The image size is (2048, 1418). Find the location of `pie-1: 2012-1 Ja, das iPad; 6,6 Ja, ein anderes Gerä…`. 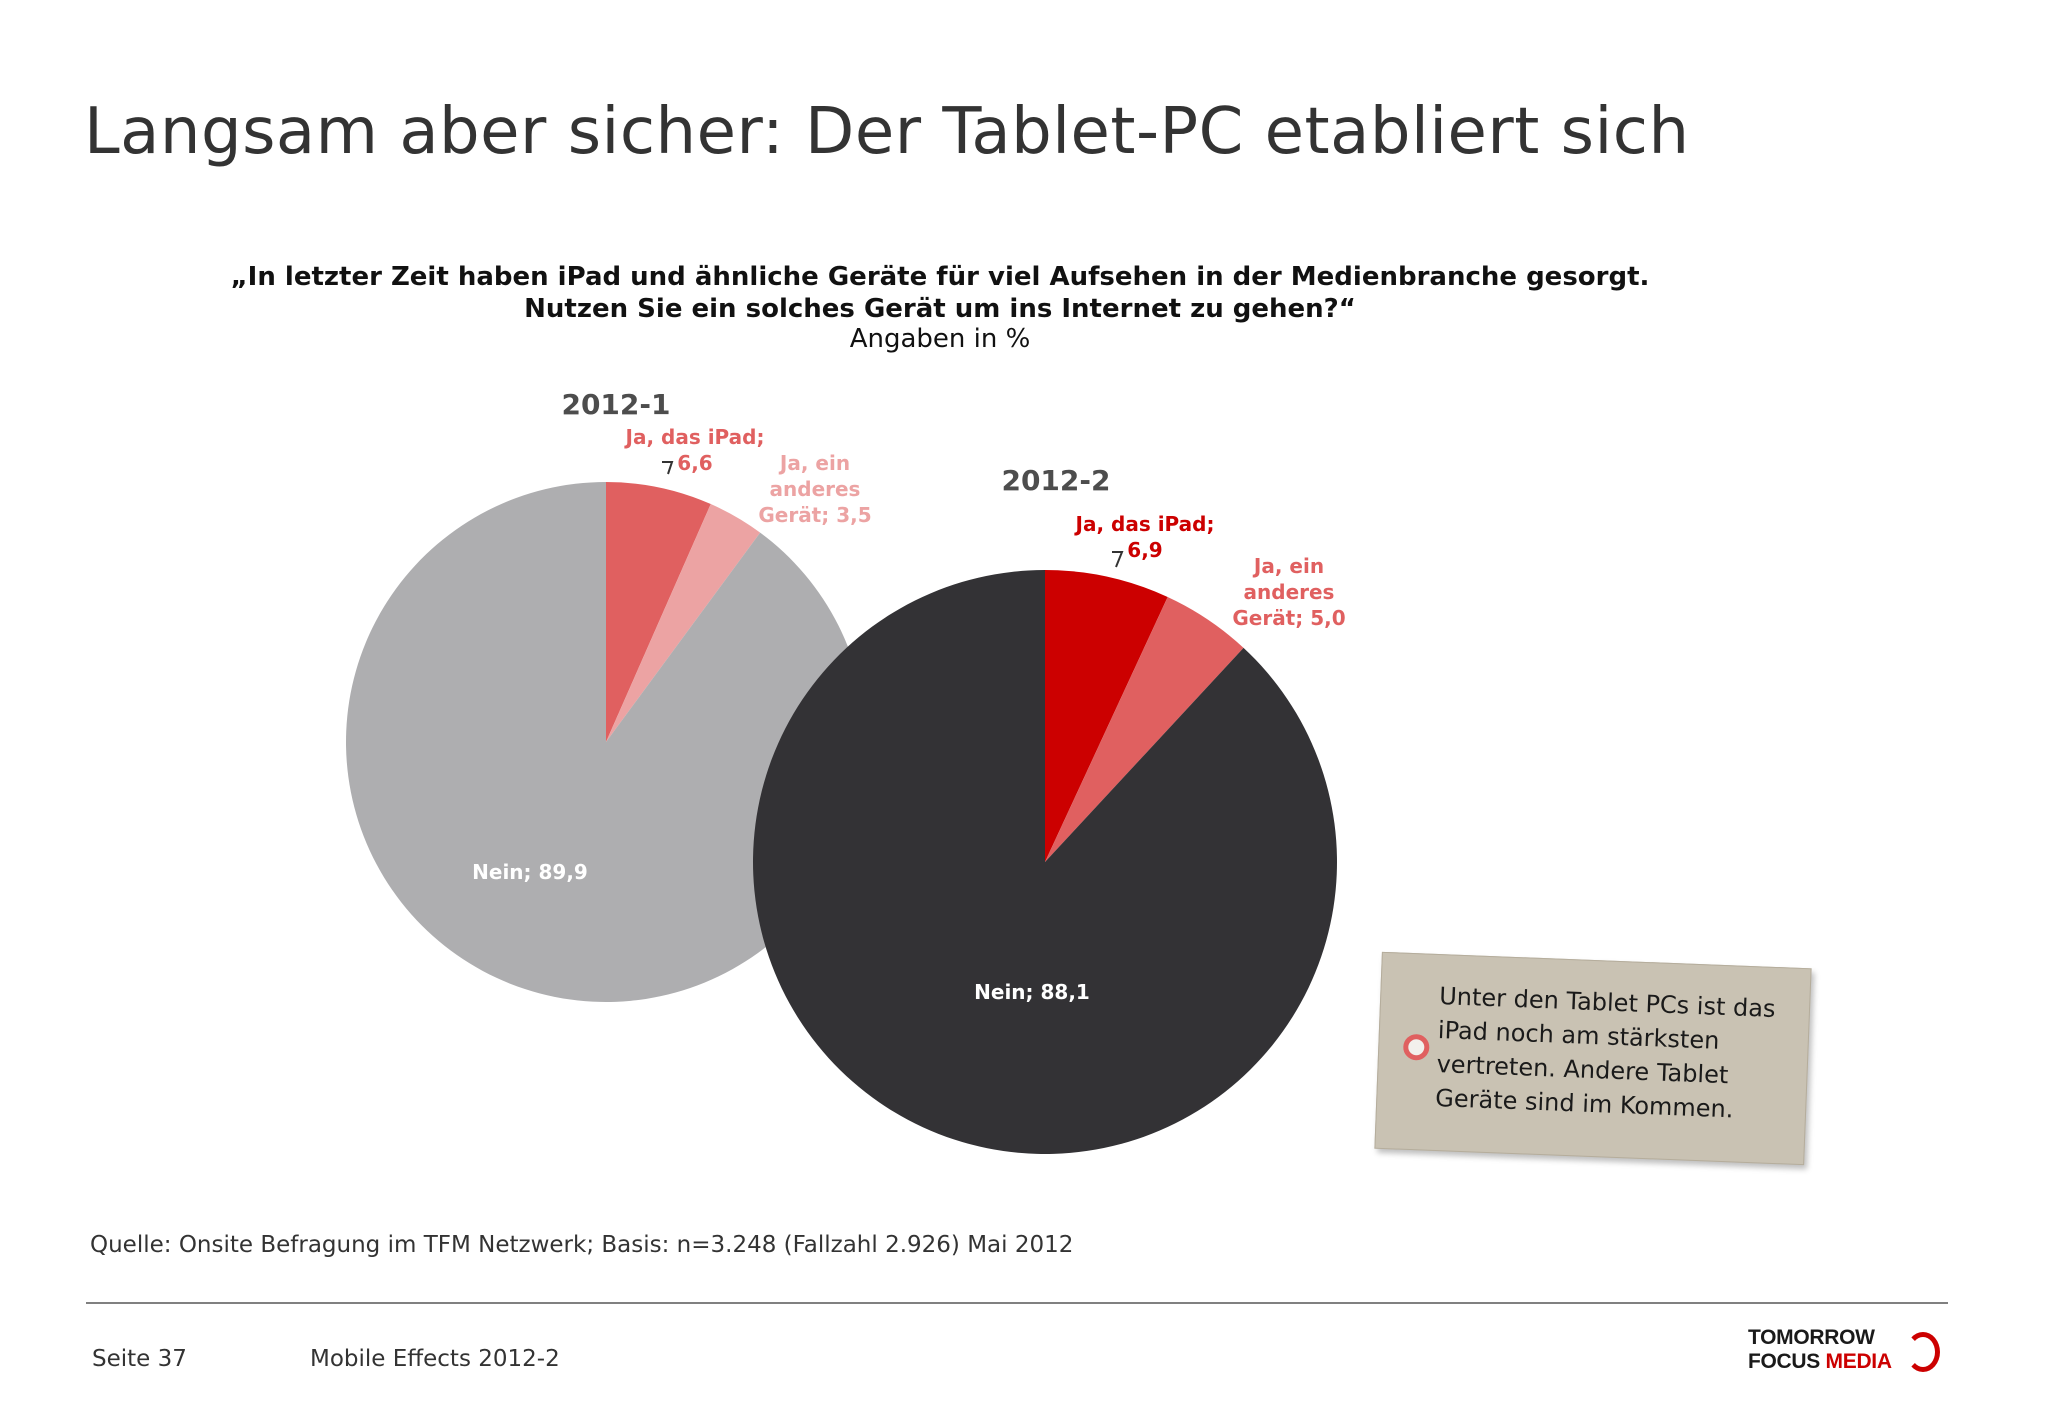

pie-1: 2012-1 Ja, das iPad; 6,6 Ja, ein anderes Gerä… is located at coordinates (609, 695).